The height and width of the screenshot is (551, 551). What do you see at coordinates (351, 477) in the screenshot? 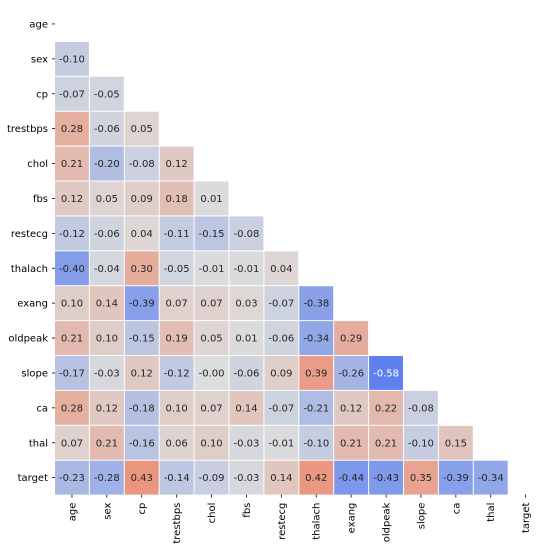
I see `cell-target-exang` at bounding box center [351, 477].